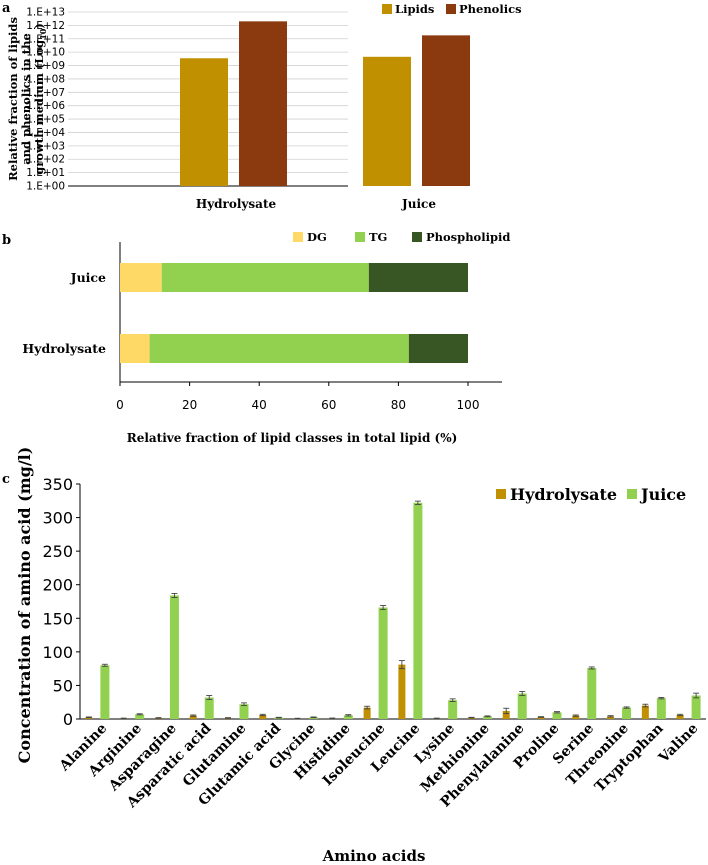 The height and width of the screenshot is (865, 708). I want to click on bar-juice-valine, so click(696, 707).